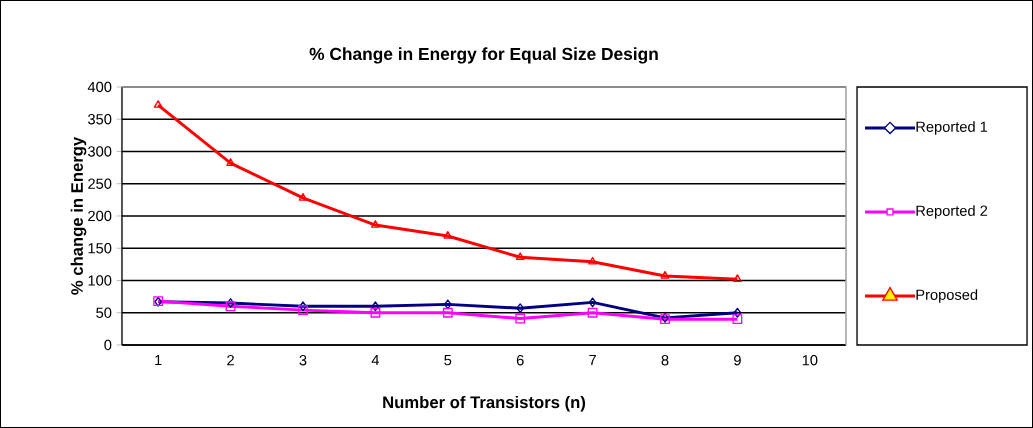 The width and height of the screenshot is (1033, 428). I want to click on y-axis-title: % change in Energy, so click(78, 215).